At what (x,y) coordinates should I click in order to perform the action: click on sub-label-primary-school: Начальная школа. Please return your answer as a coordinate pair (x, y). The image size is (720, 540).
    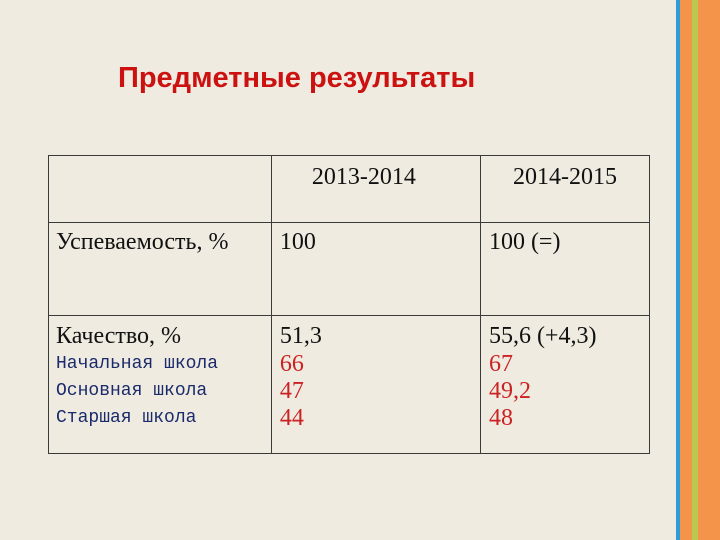
    Looking at the image, I should click on (137, 364).